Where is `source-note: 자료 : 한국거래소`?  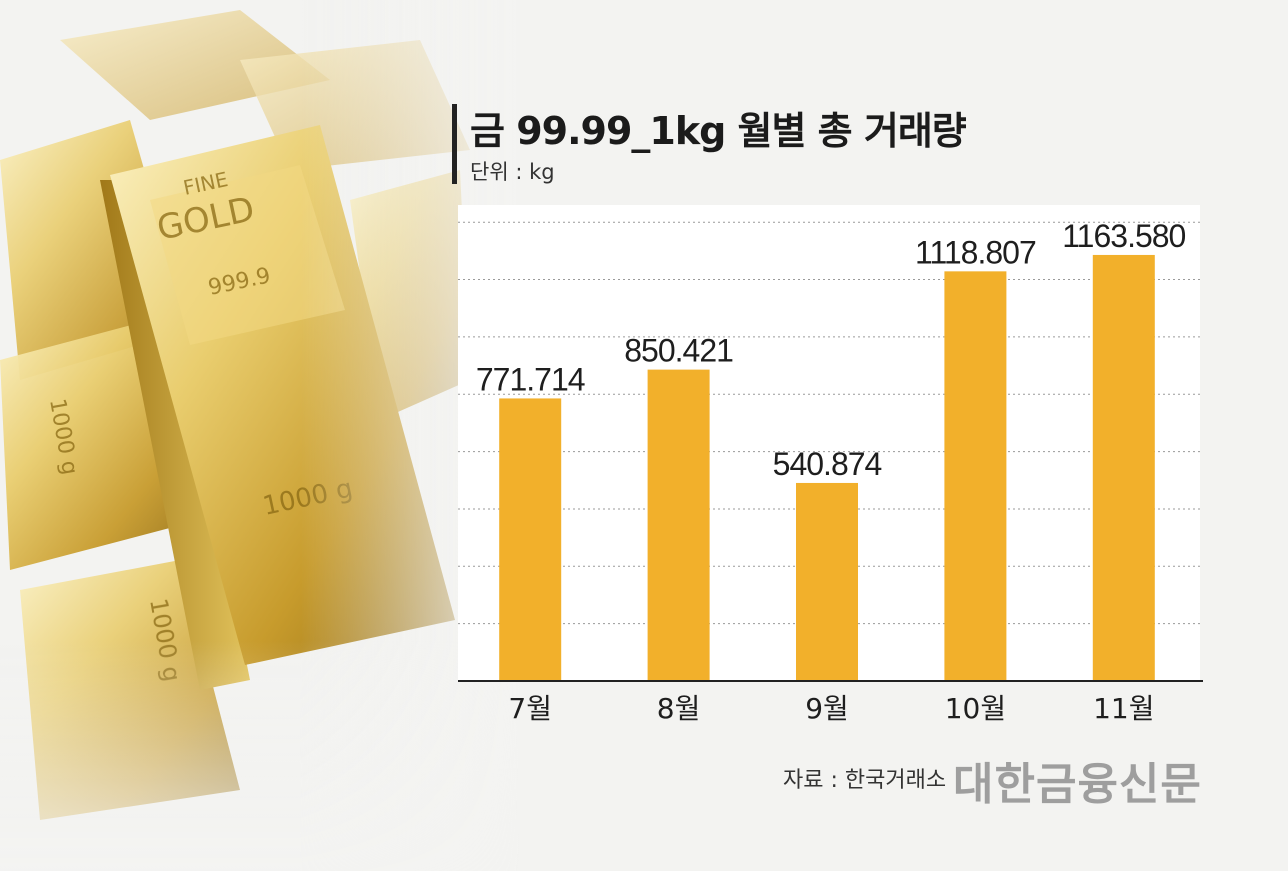
source-note: 자료 : 한국거래소 is located at coordinates (865, 780).